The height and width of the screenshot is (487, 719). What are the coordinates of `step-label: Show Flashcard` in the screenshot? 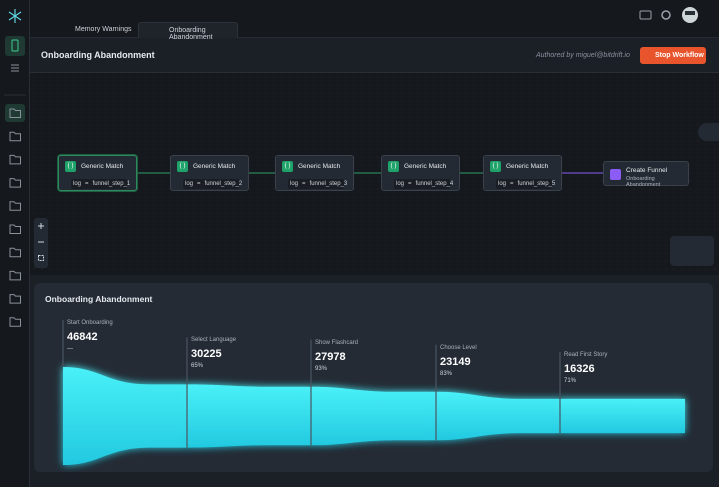 It's located at (337, 342).